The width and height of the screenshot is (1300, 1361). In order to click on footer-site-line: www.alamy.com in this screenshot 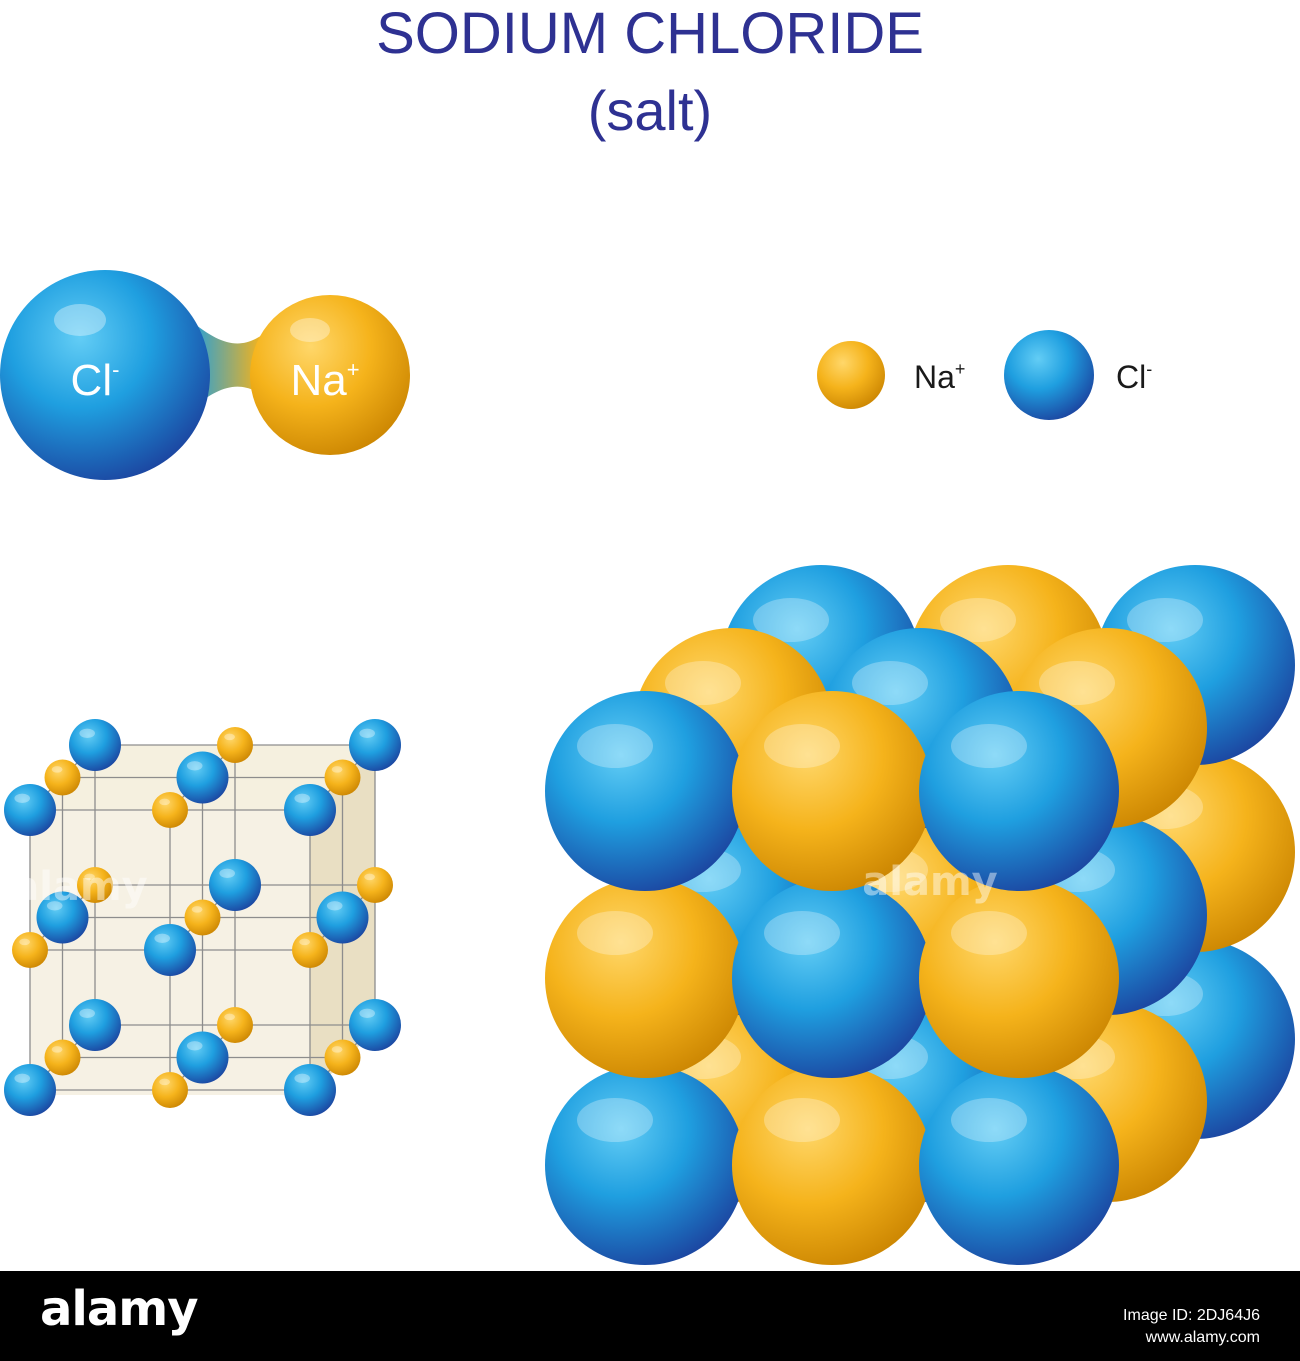, I will do `click(1202, 1337)`.